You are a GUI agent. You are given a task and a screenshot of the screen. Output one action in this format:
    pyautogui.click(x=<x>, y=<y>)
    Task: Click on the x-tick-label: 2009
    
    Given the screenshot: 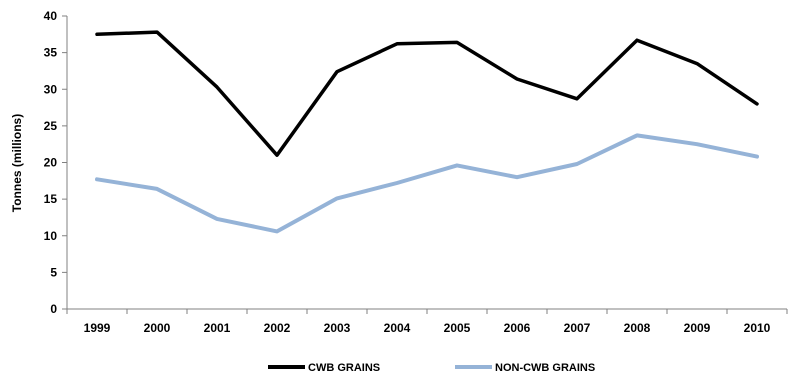 What is the action you would take?
    pyautogui.click(x=697, y=328)
    